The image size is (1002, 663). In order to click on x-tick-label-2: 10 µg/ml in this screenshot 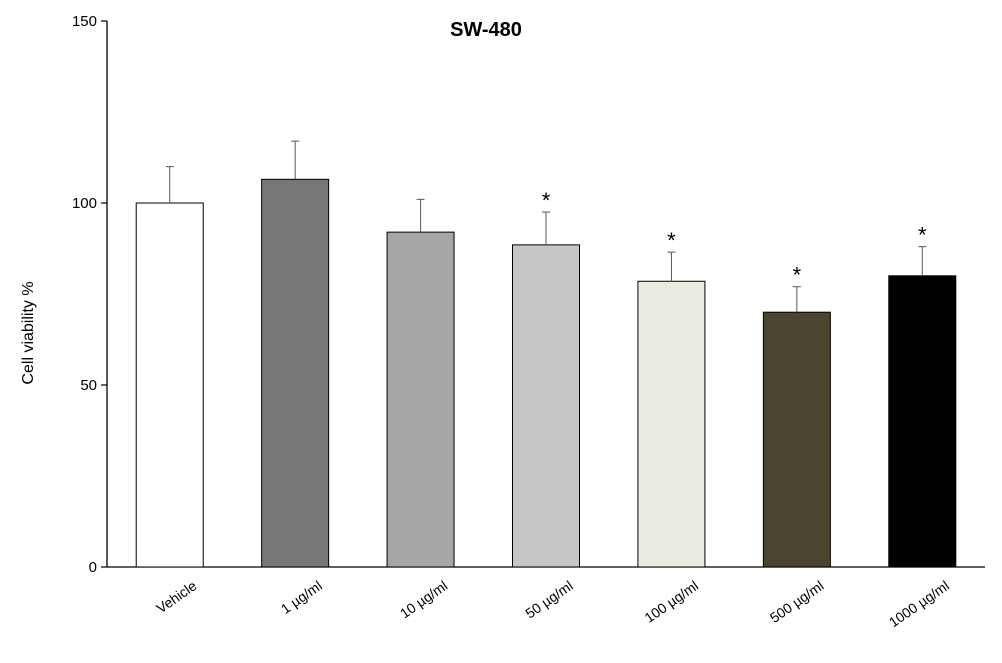, I will do `click(423, 599)`.